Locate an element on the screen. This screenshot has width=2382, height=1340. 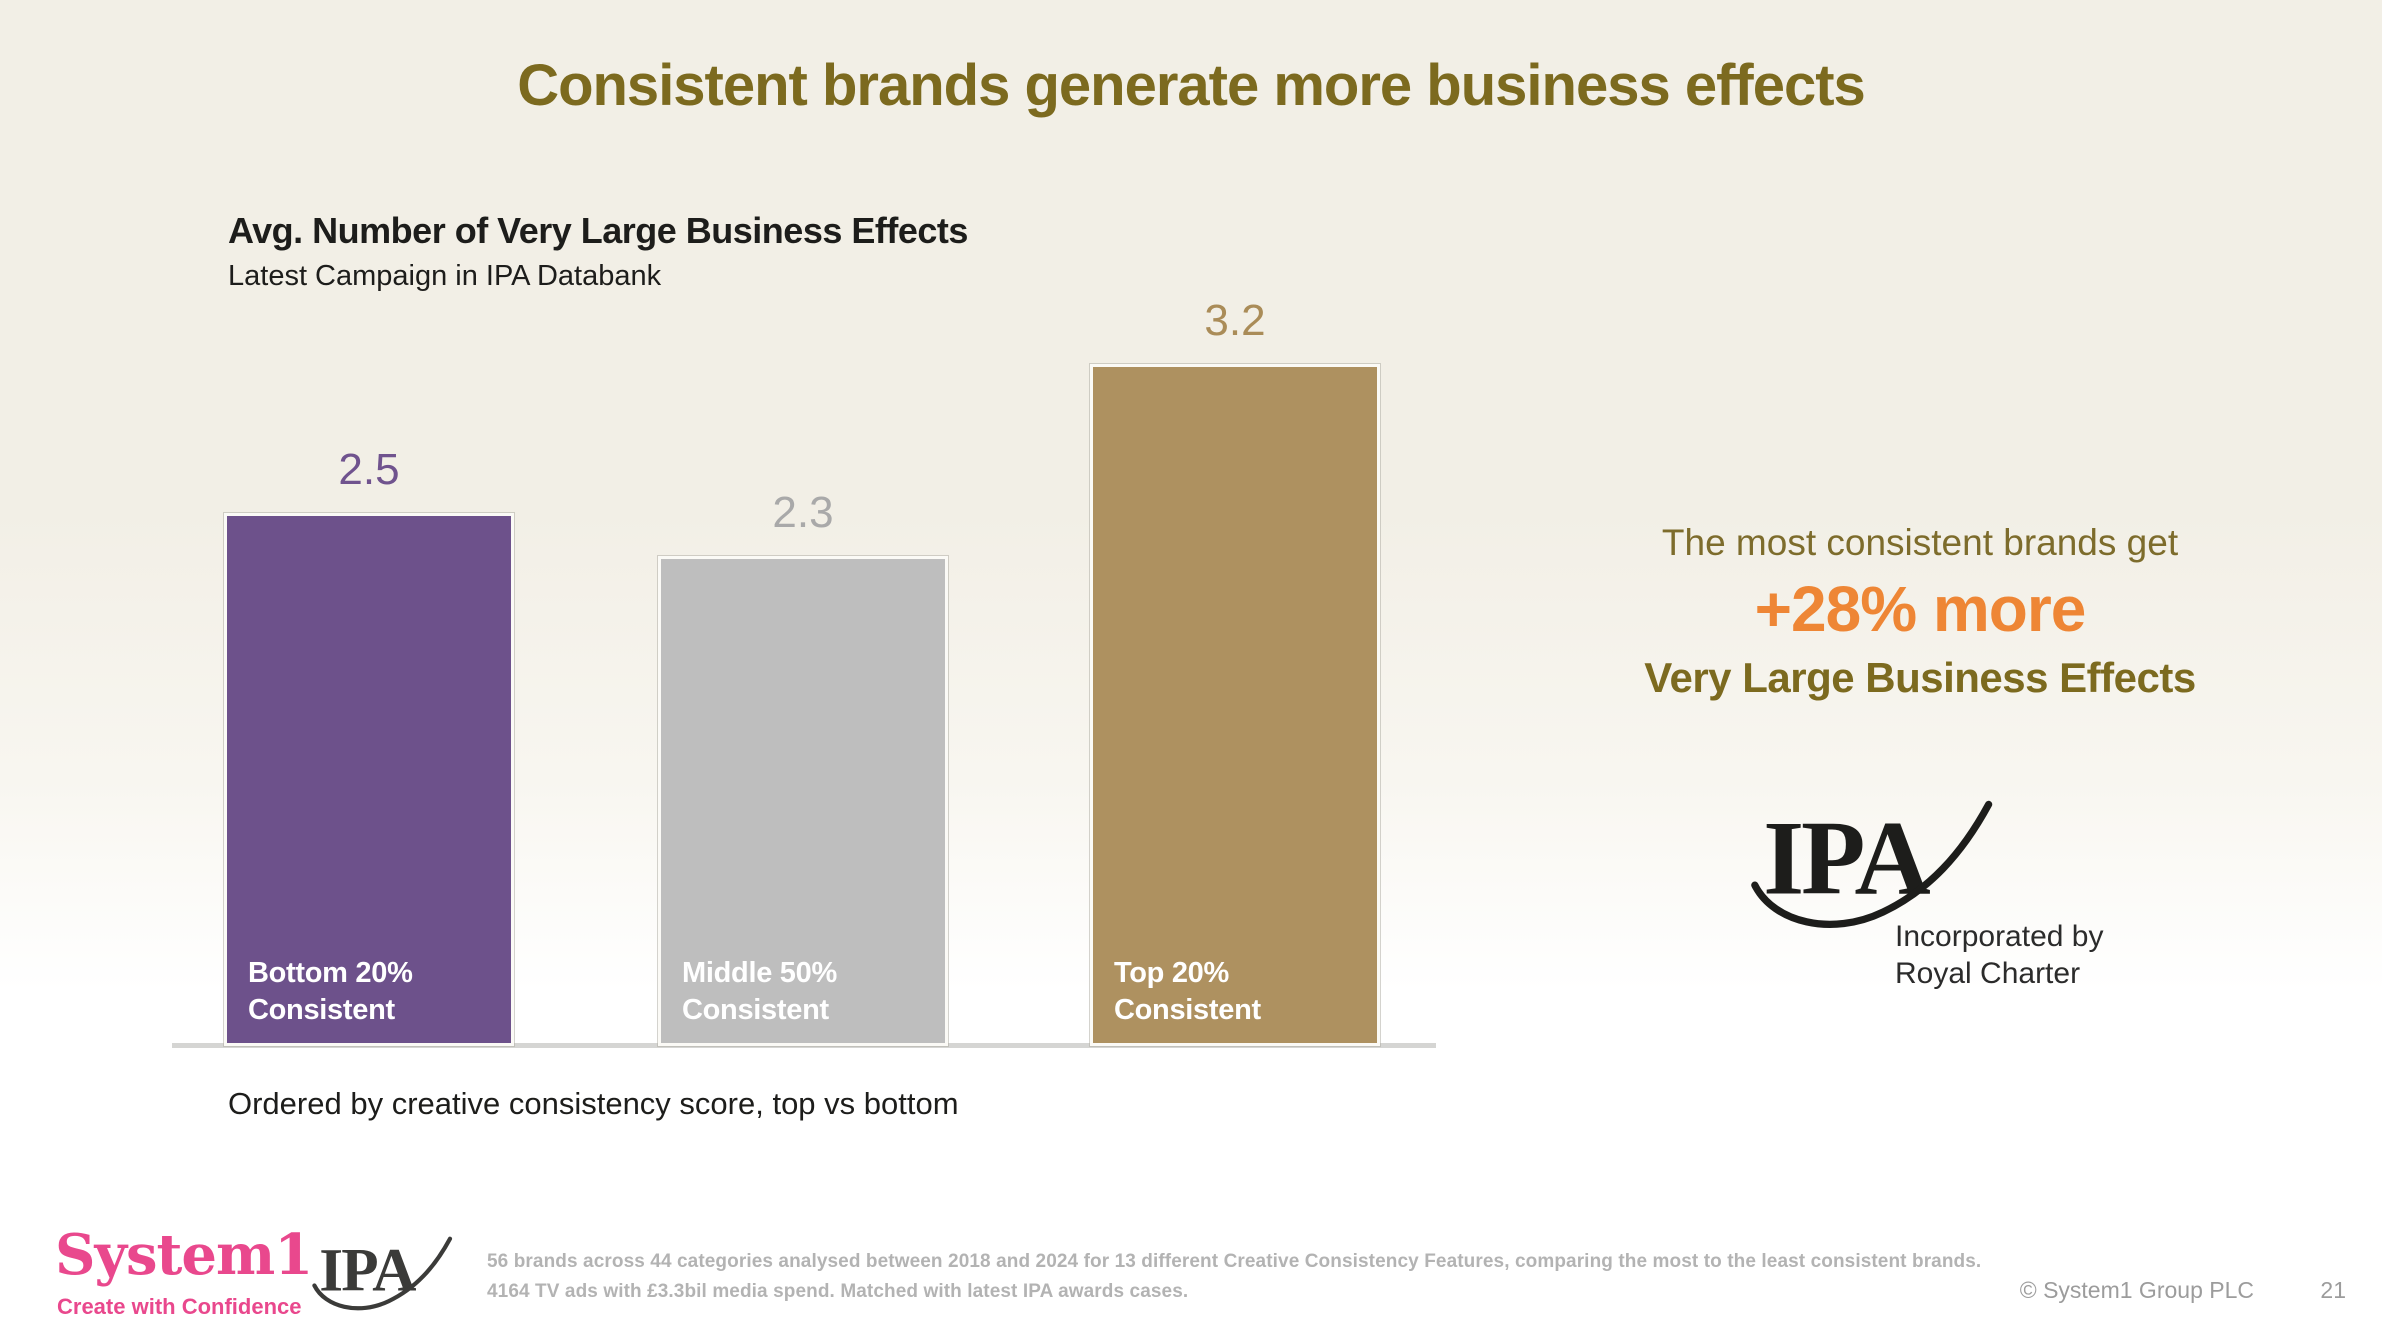
bar: Middle 50% Consistent is located at coordinates (803, 801).